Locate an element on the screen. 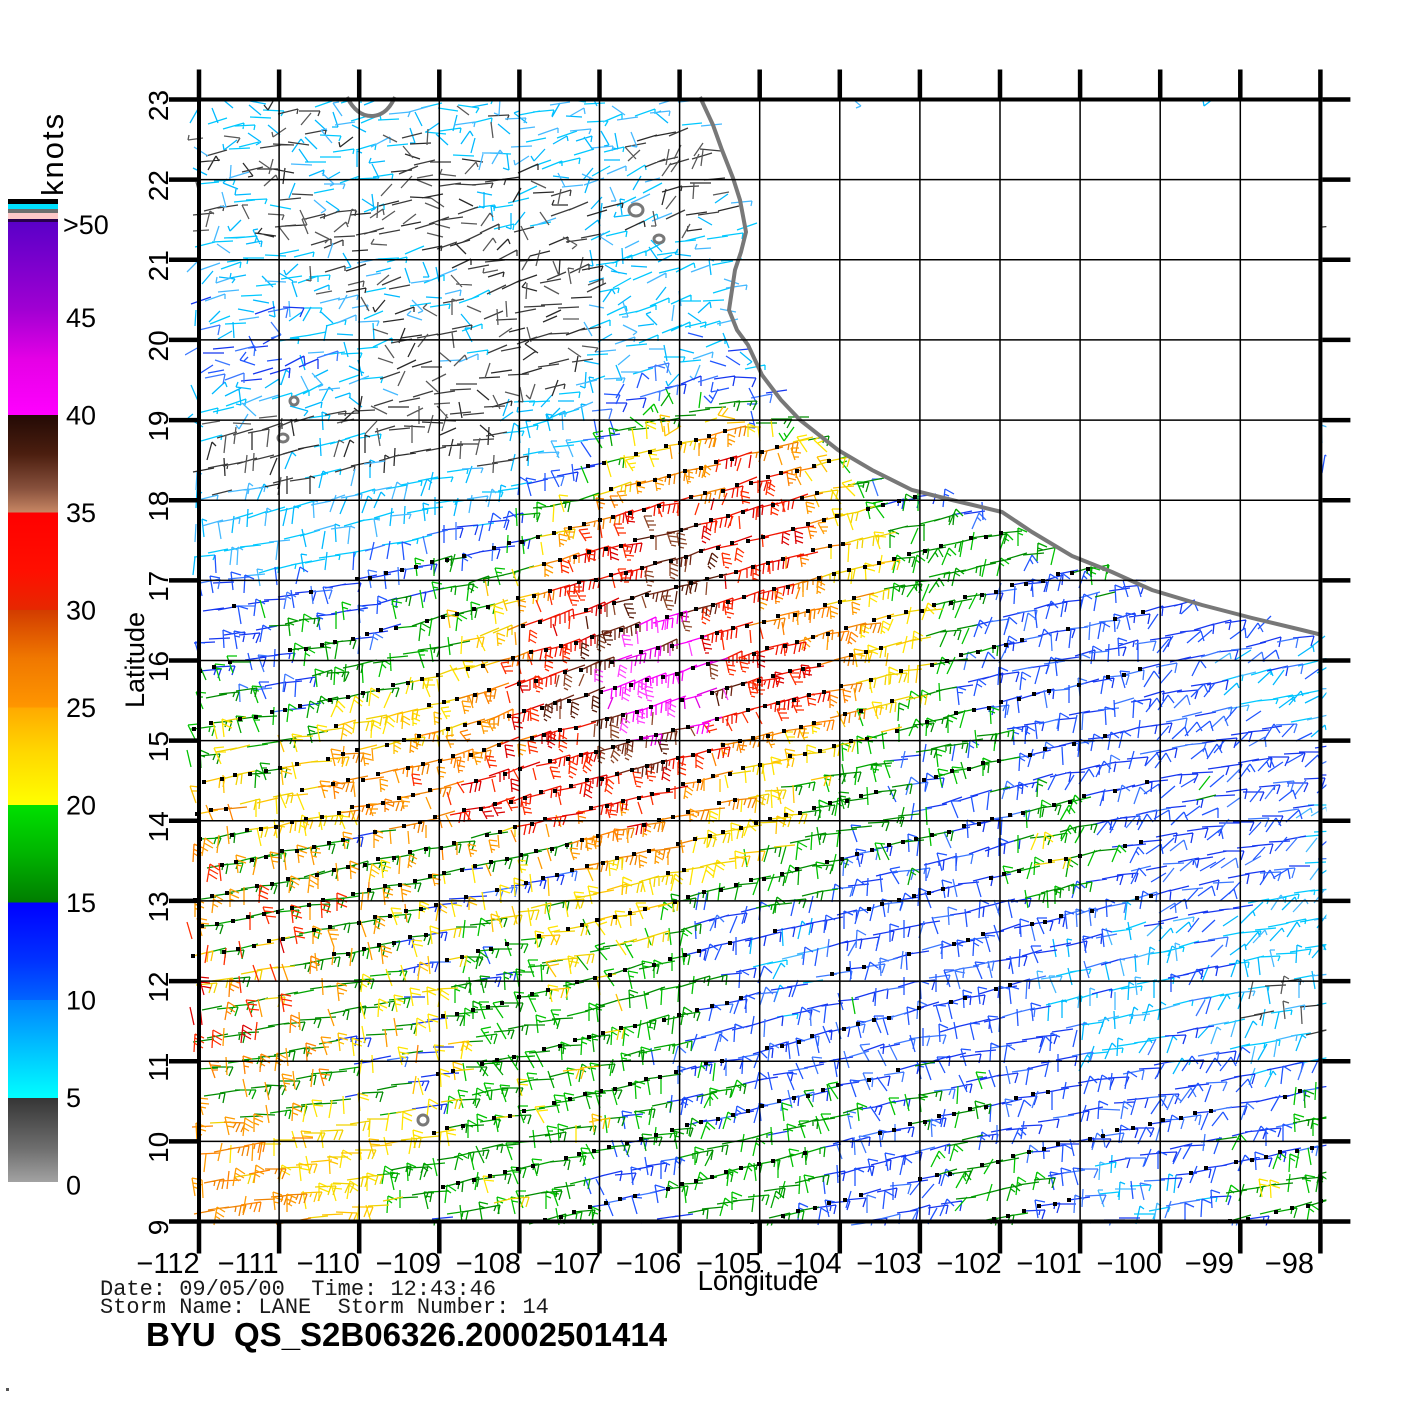  svg-text: −102 is located at coordinates (968, 1264).